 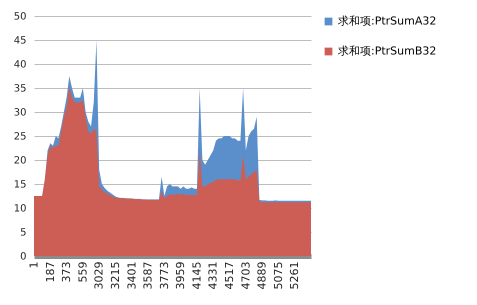 What do you see at coordinates (20, 185) in the screenshot?
I see `y-tick-label: 15` at bounding box center [20, 185].